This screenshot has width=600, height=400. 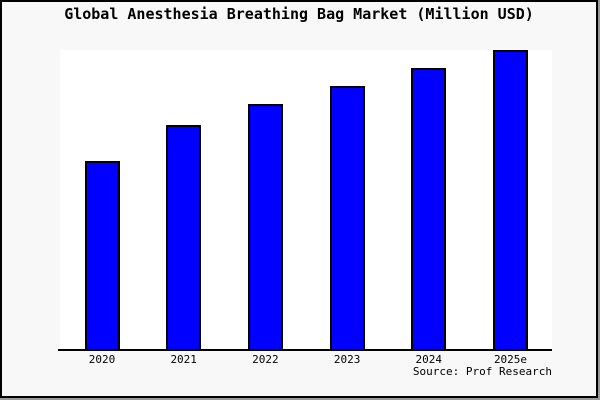 What do you see at coordinates (102, 359) in the screenshot?
I see `x-tick-2020: 2020` at bounding box center [102, 359].